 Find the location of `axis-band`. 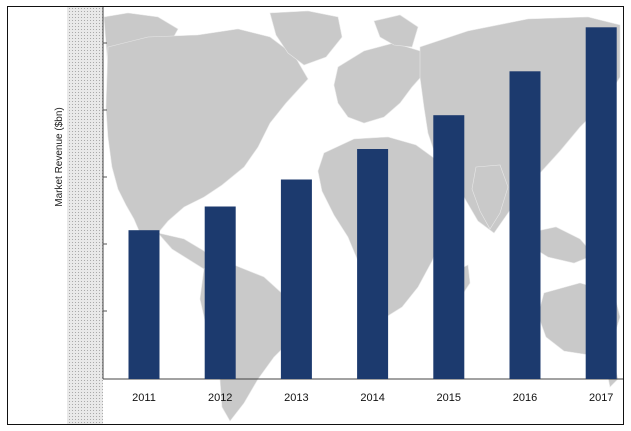

axis-band is located at coordinates (85, 215).